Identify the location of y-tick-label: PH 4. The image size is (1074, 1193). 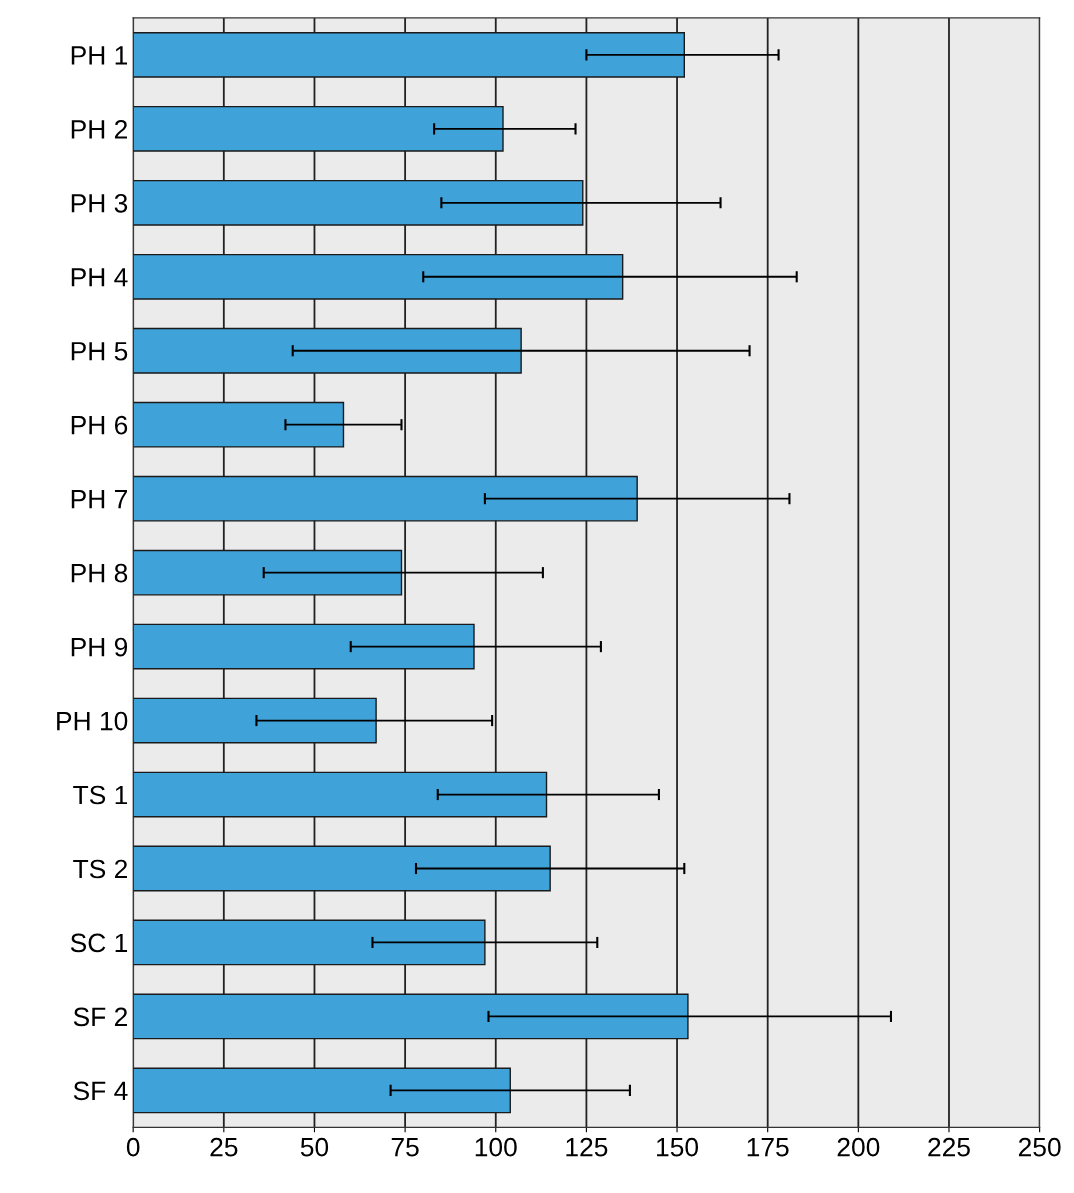
(99, 277).